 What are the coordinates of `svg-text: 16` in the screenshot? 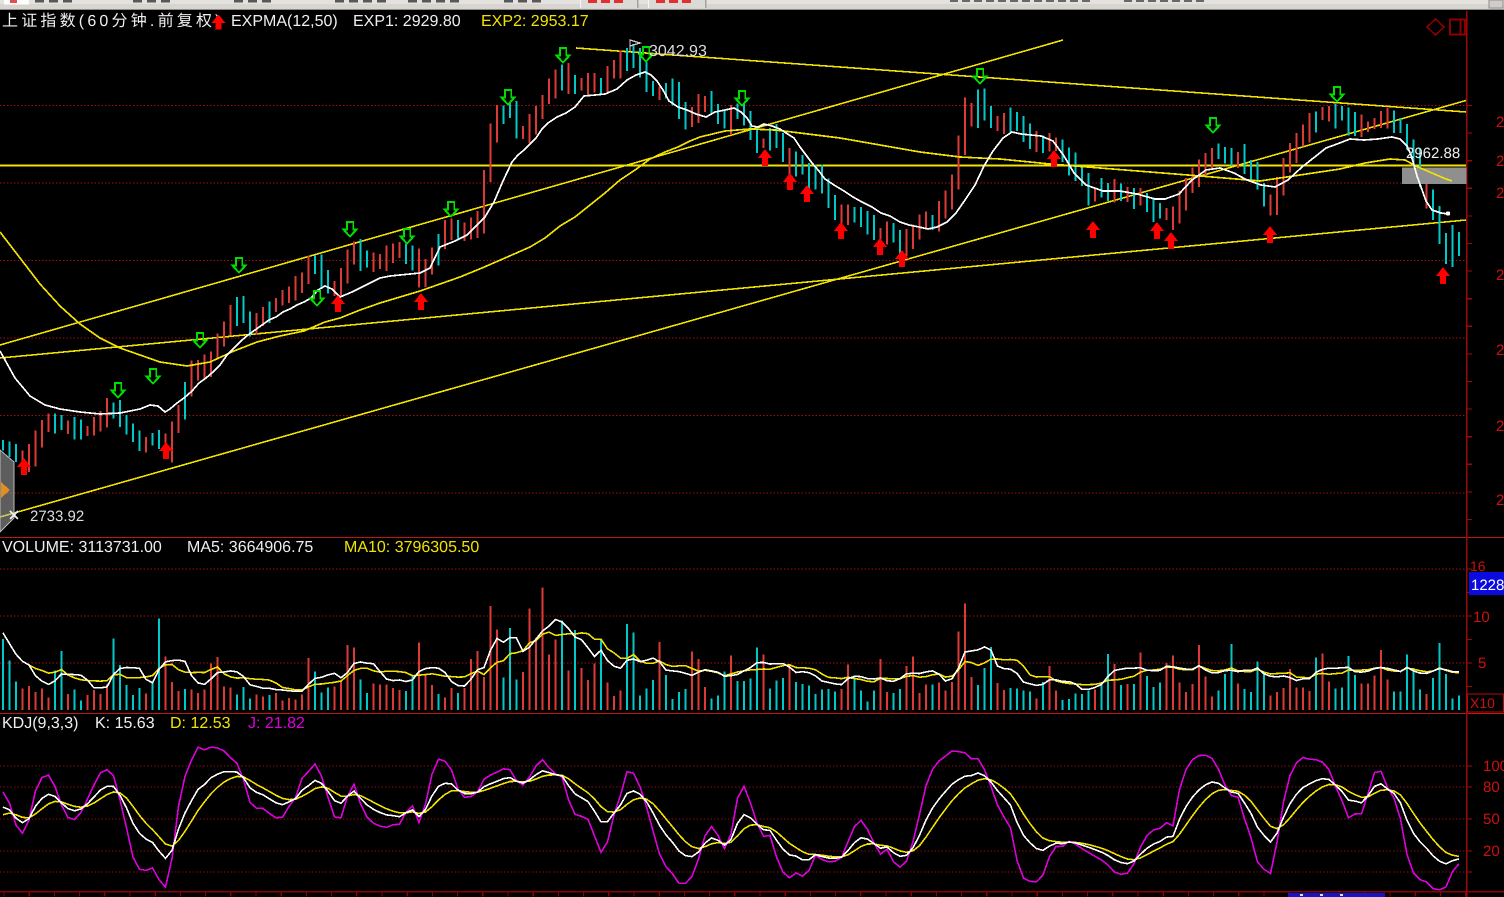 It's located at (1478, 566).